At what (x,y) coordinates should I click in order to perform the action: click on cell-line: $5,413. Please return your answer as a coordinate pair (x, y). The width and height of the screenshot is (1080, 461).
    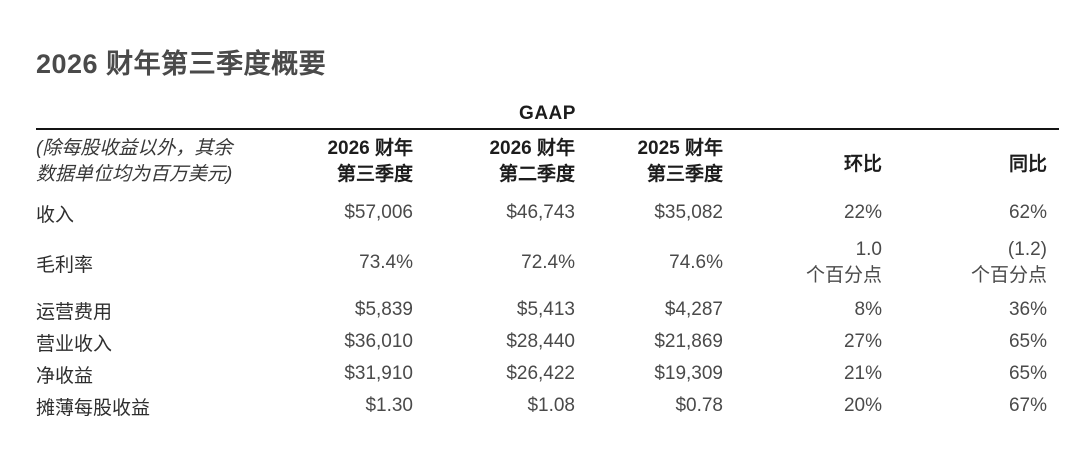
    Looking at the image, I should click on (545, 310).